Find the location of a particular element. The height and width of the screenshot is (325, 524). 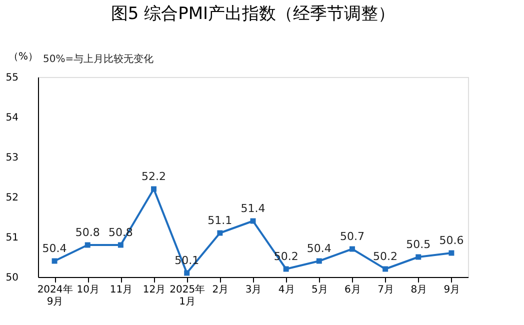

data-label: 50.6 is located at coordinates (451, 240).